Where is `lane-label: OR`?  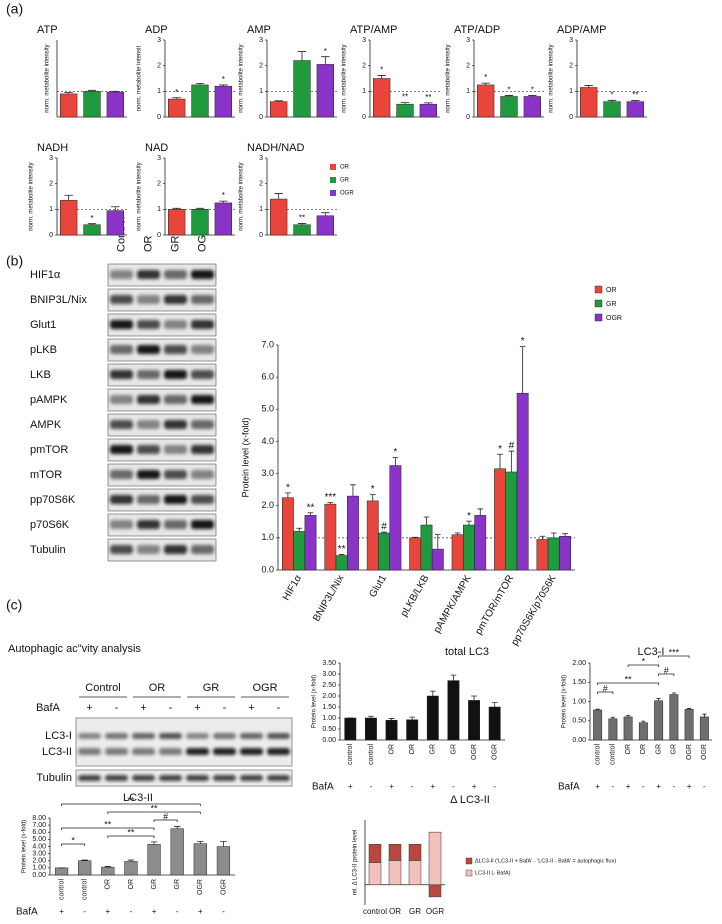 lane-label: OR is located at coordinates (148, 243).